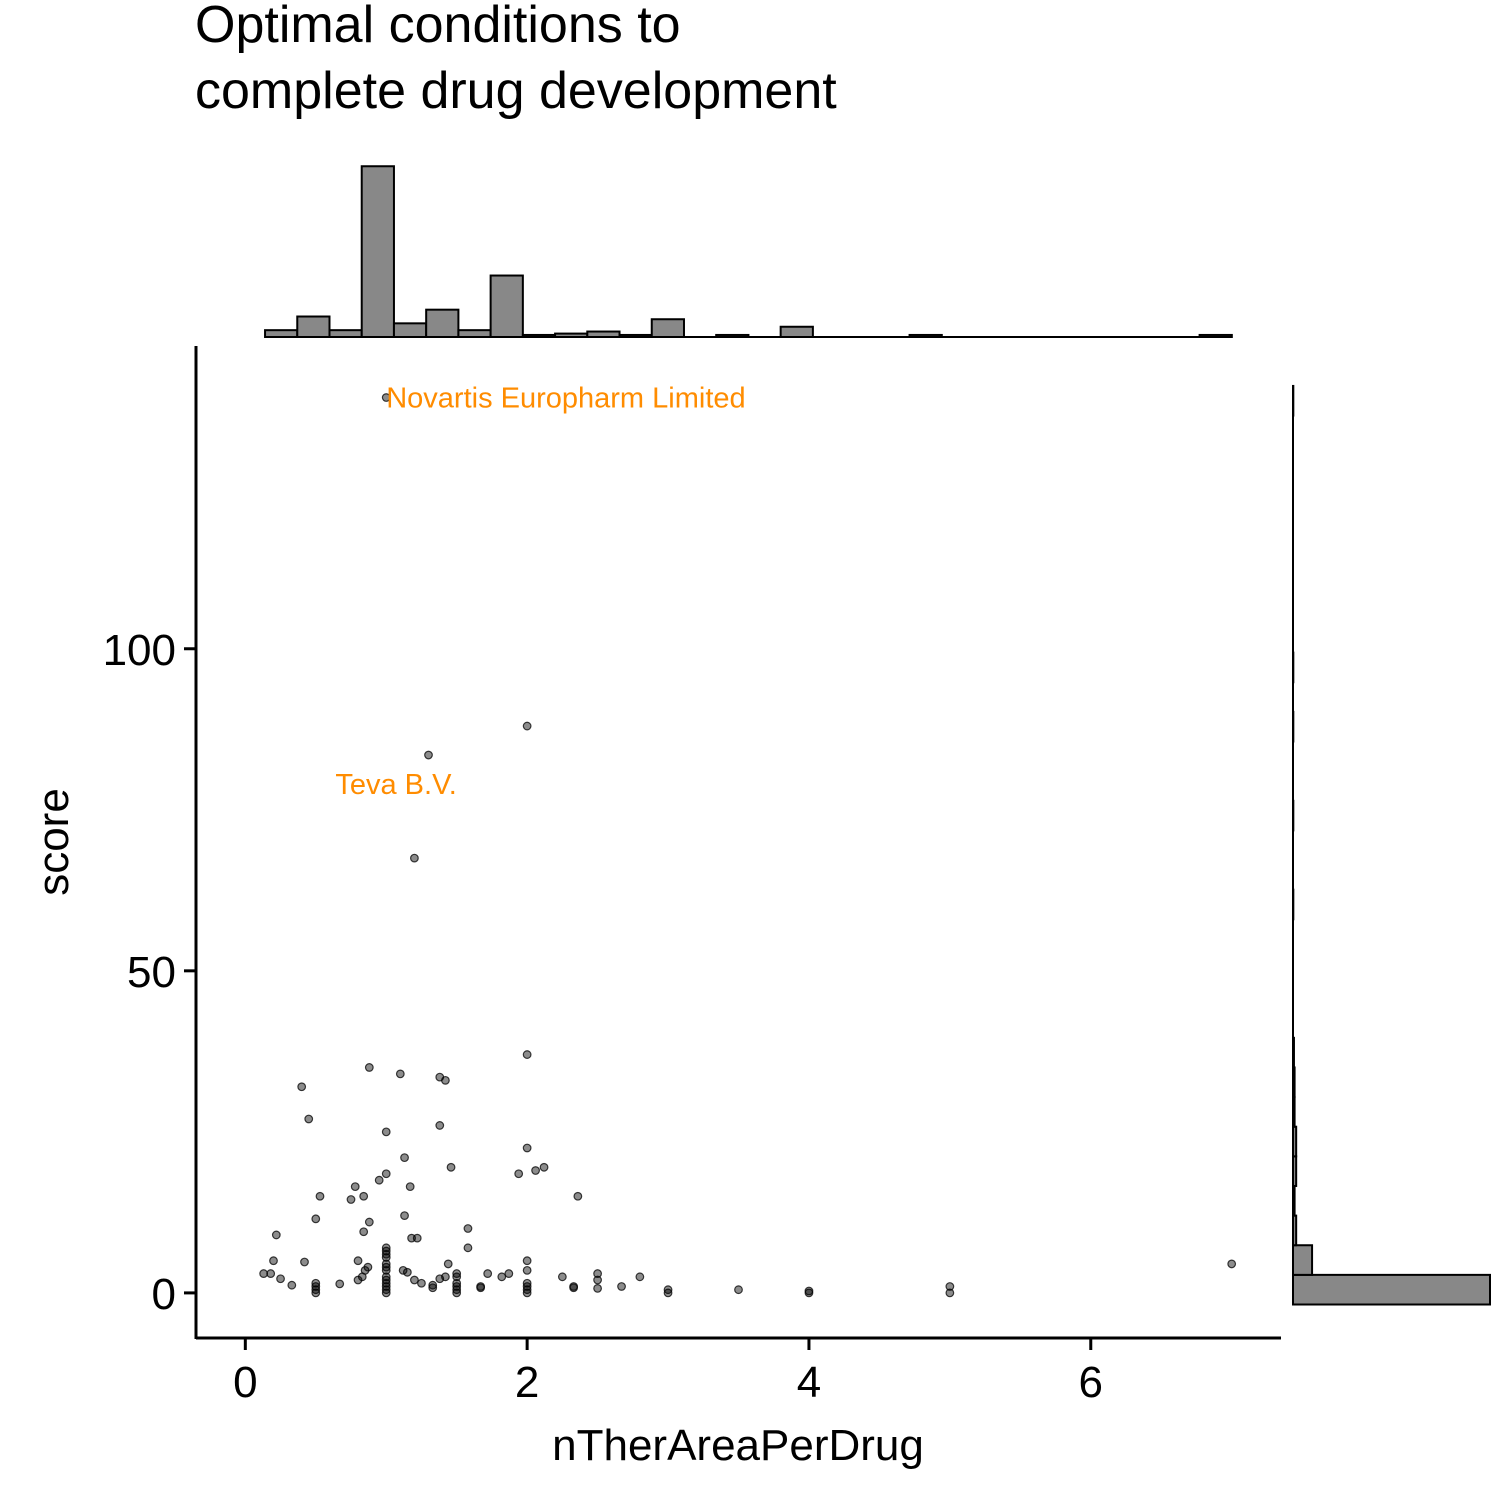  I want to click on y-axis-label: score, so click(53, 842).